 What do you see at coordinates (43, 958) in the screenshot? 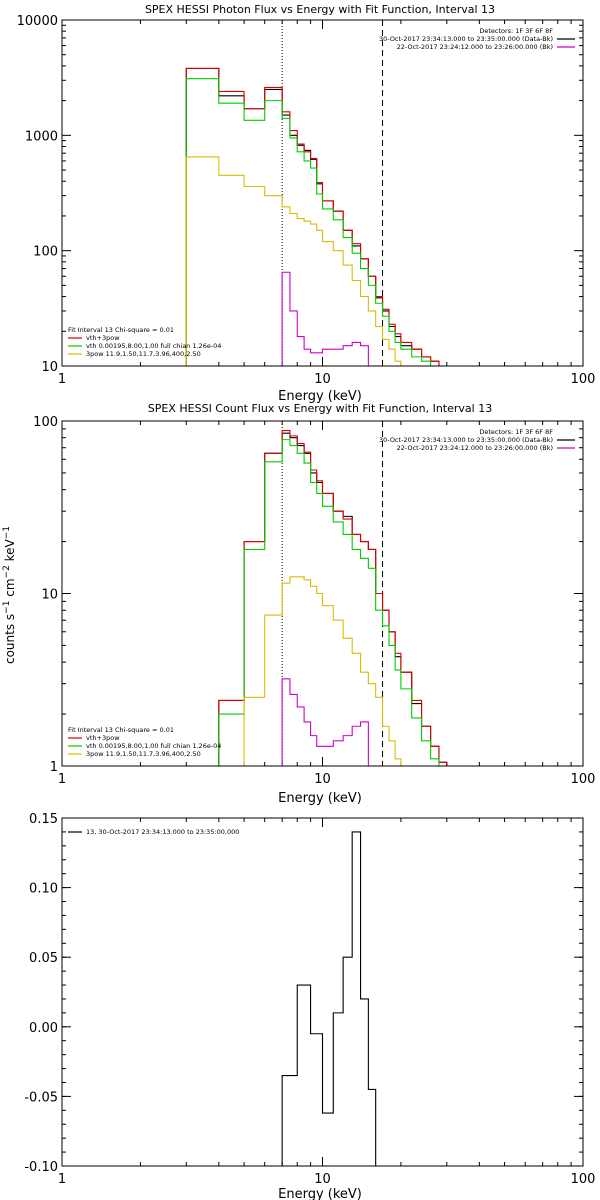
I see `y-tick-label: 0.05` at bounding box center [43, 958].